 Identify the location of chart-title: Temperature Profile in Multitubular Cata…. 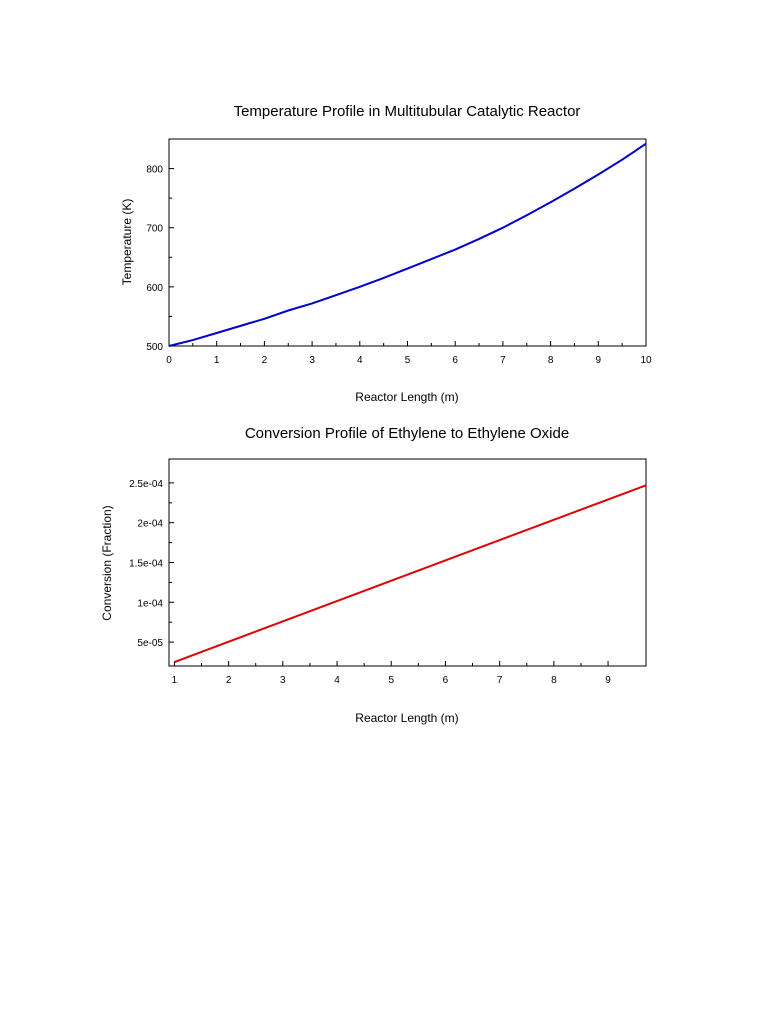
(407, 111).